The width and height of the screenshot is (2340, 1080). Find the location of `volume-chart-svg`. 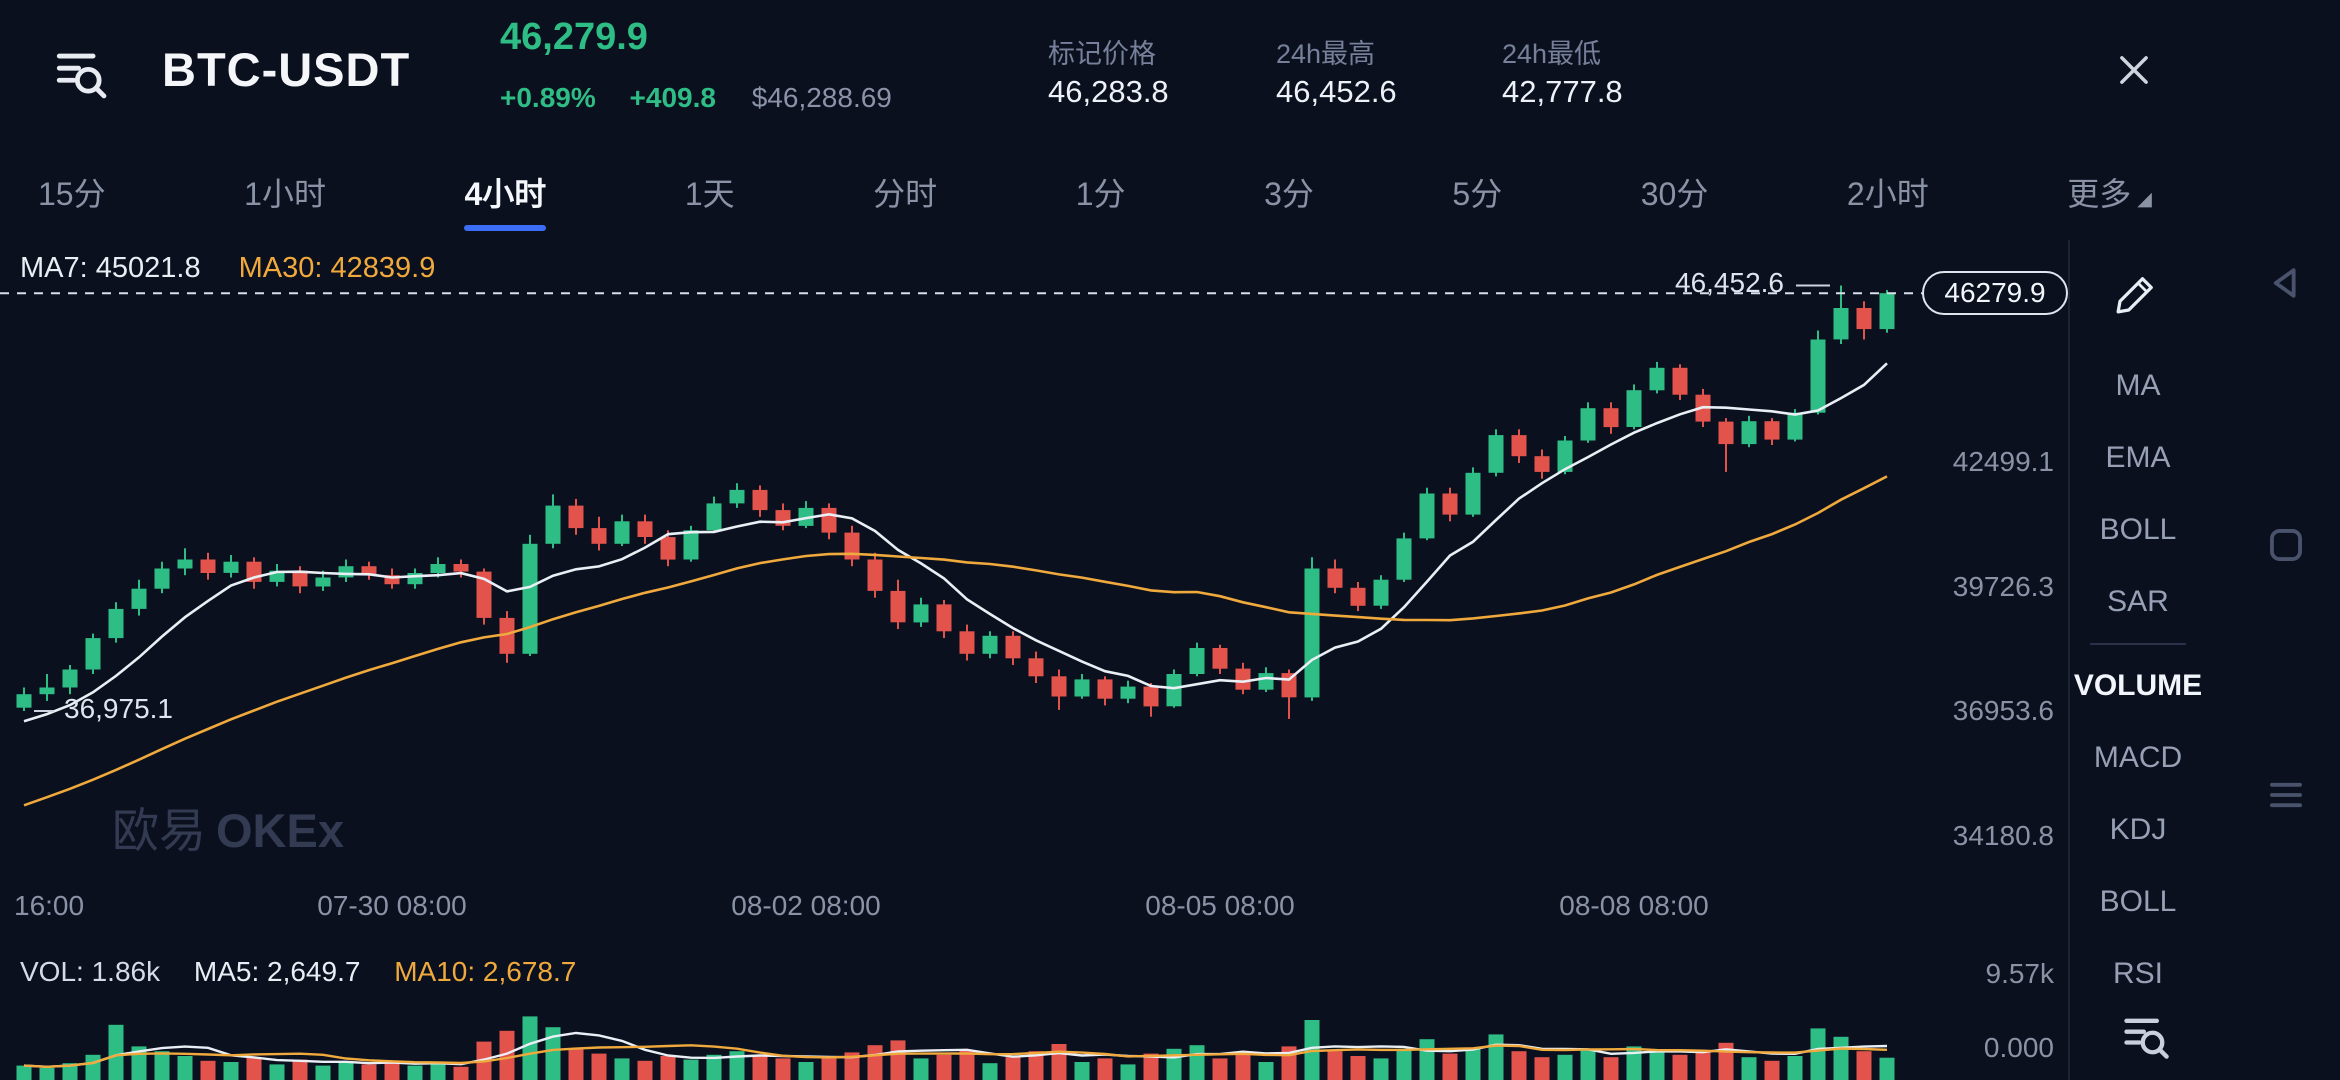

volume-chart-svg is located at coordinates (955, 1048).